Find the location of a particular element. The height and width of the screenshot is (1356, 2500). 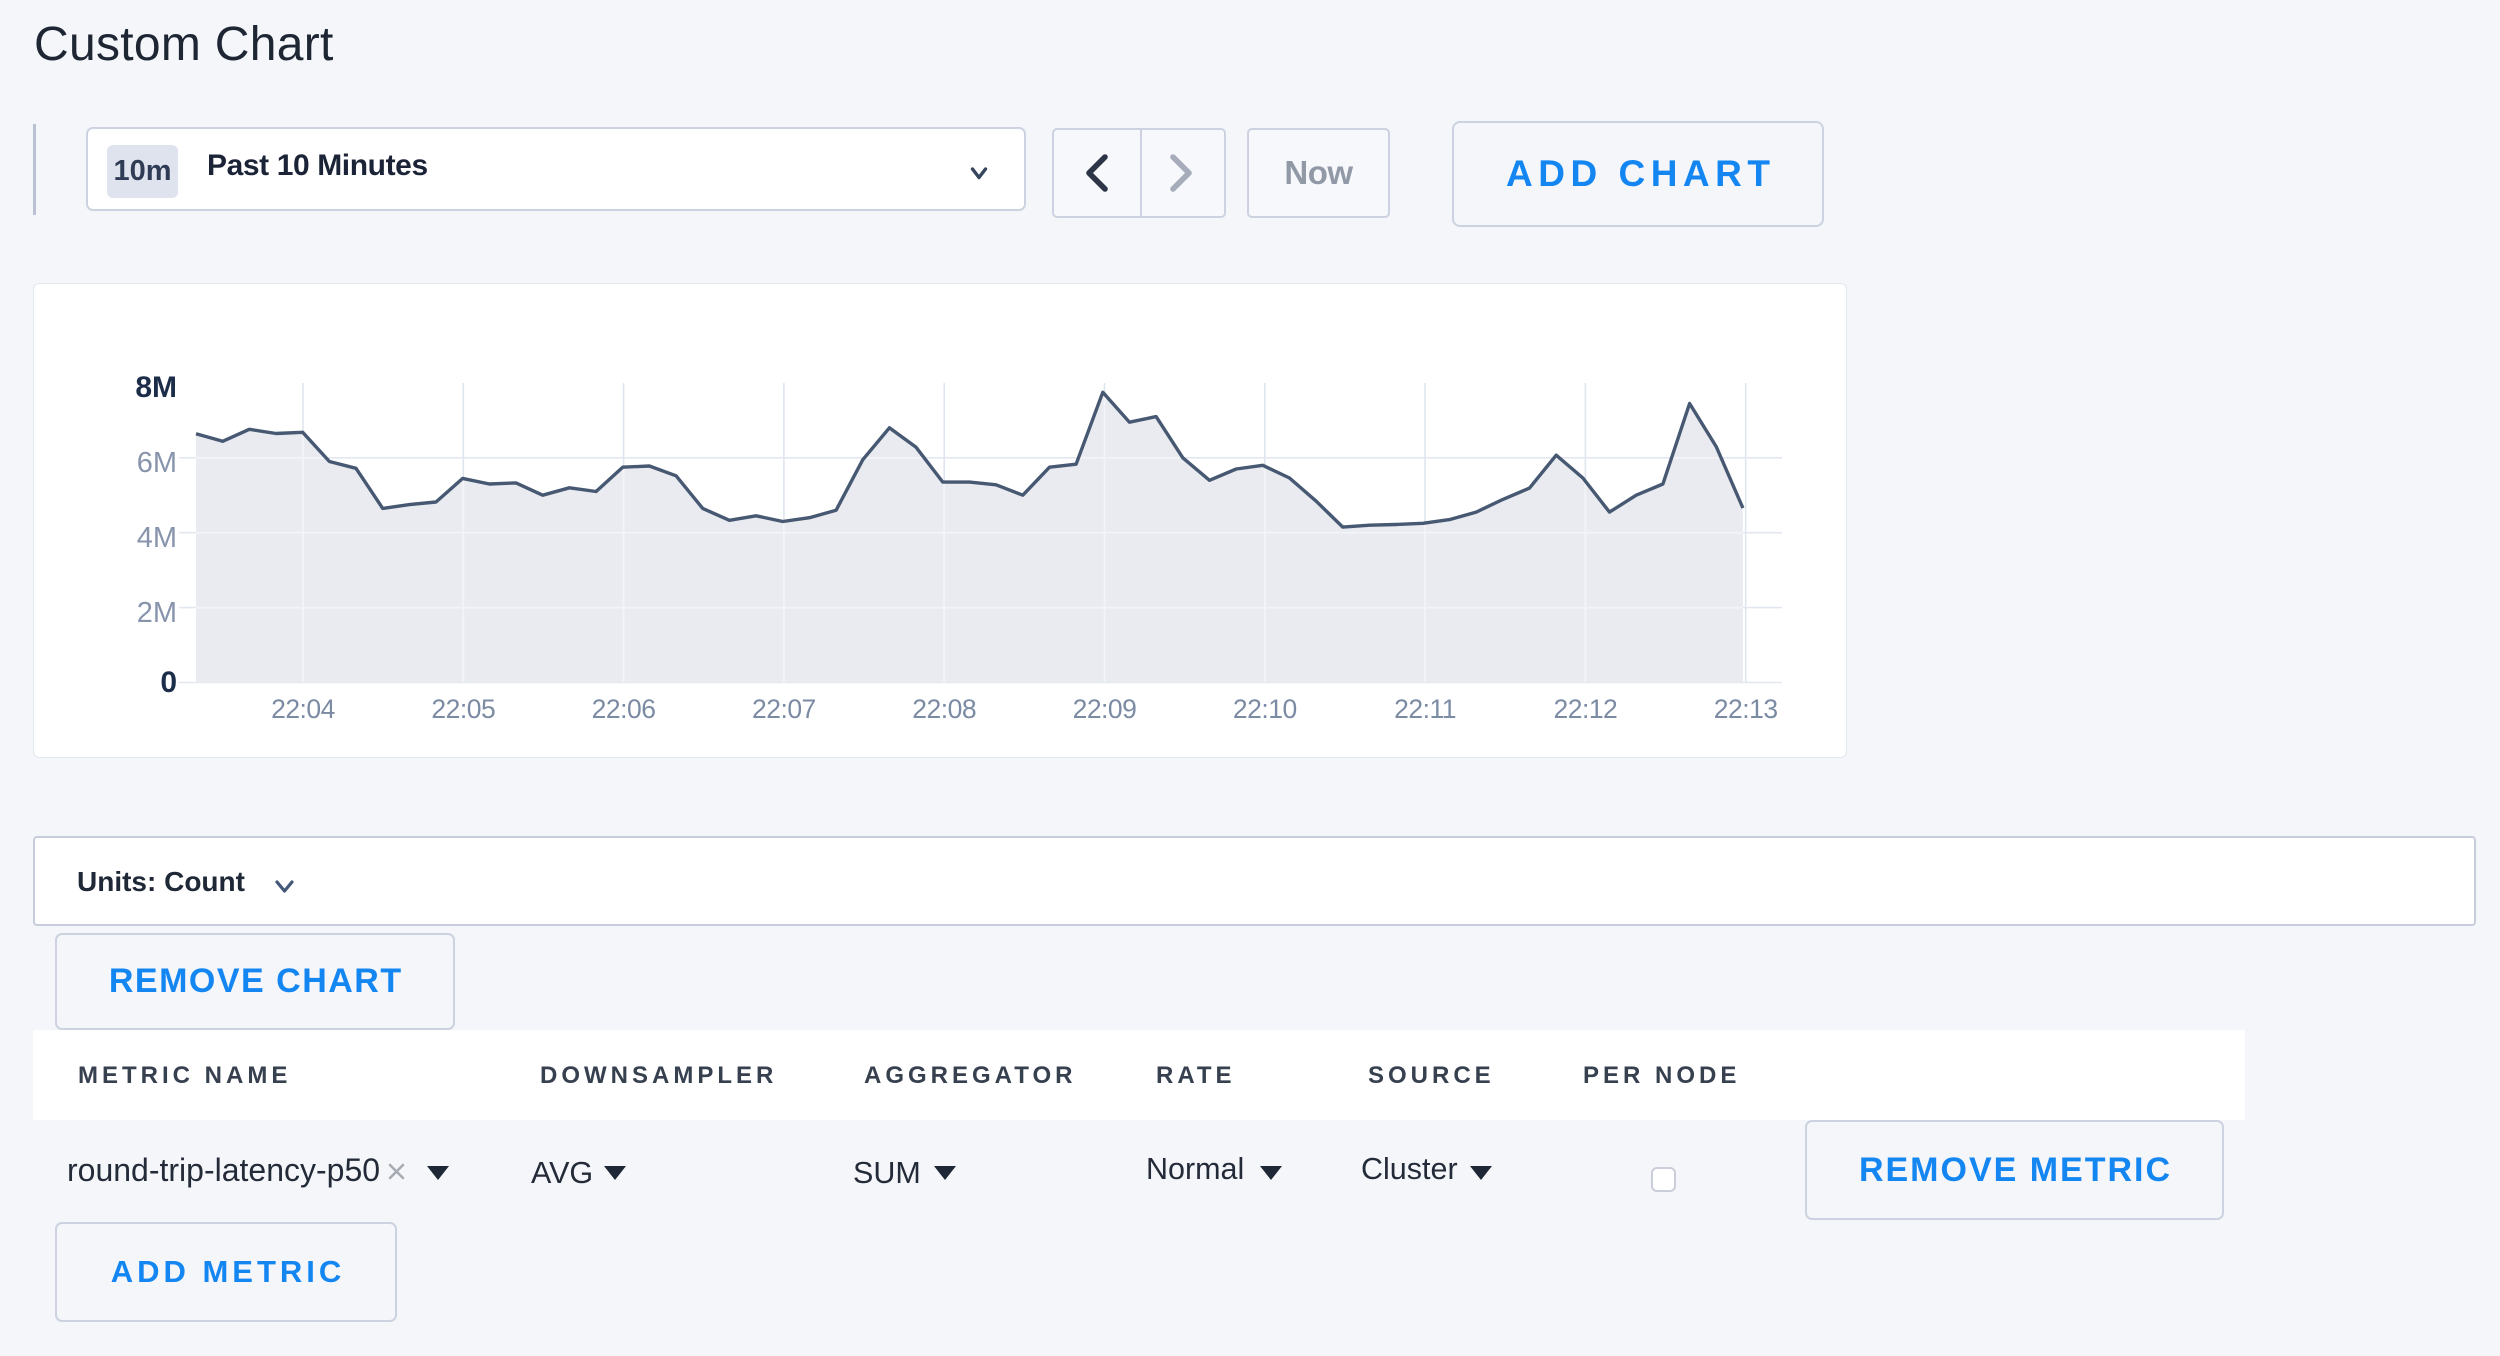

svg-text: 22:11 is located at coordinates (1425, 709).